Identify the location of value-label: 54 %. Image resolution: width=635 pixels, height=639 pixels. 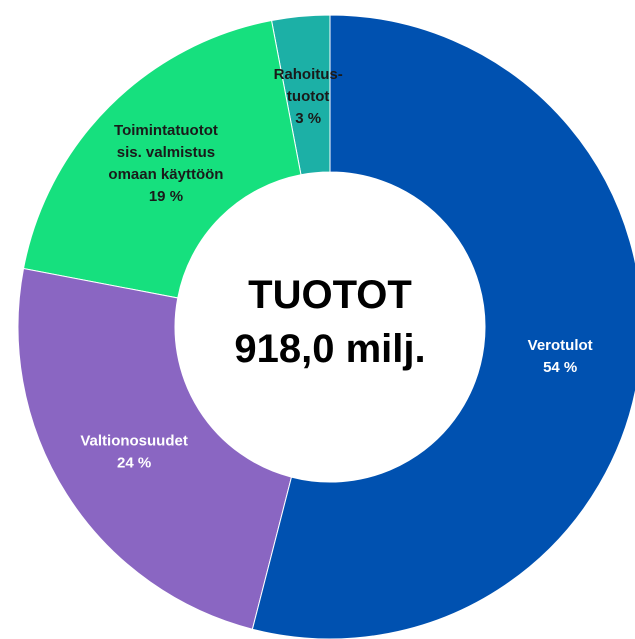
(560, 367).